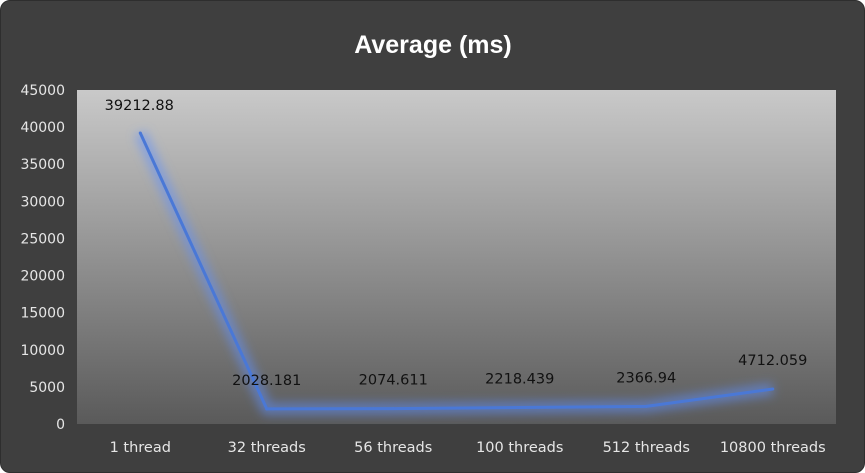  Describe the element at coordinates (519, 380) in the screenshot. I see `data-label: 2218.439` at that location.